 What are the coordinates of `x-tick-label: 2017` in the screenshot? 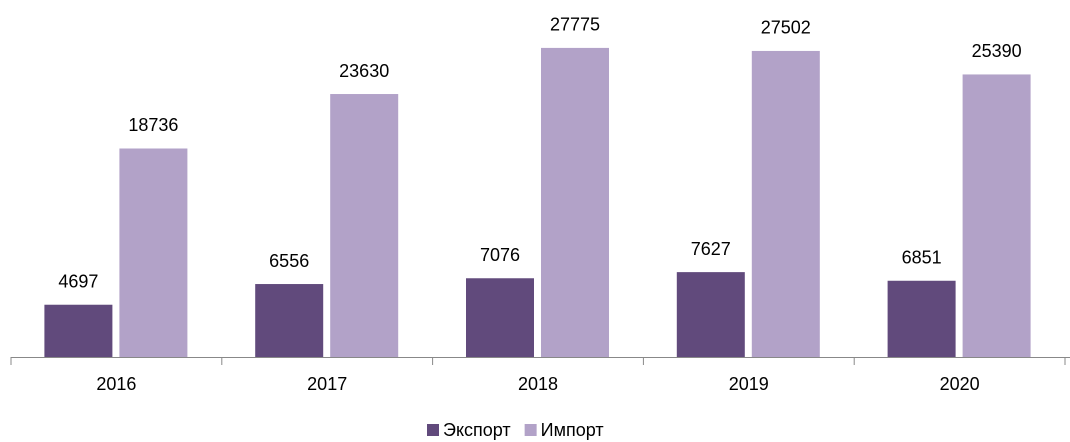 It's located at (327, 384).